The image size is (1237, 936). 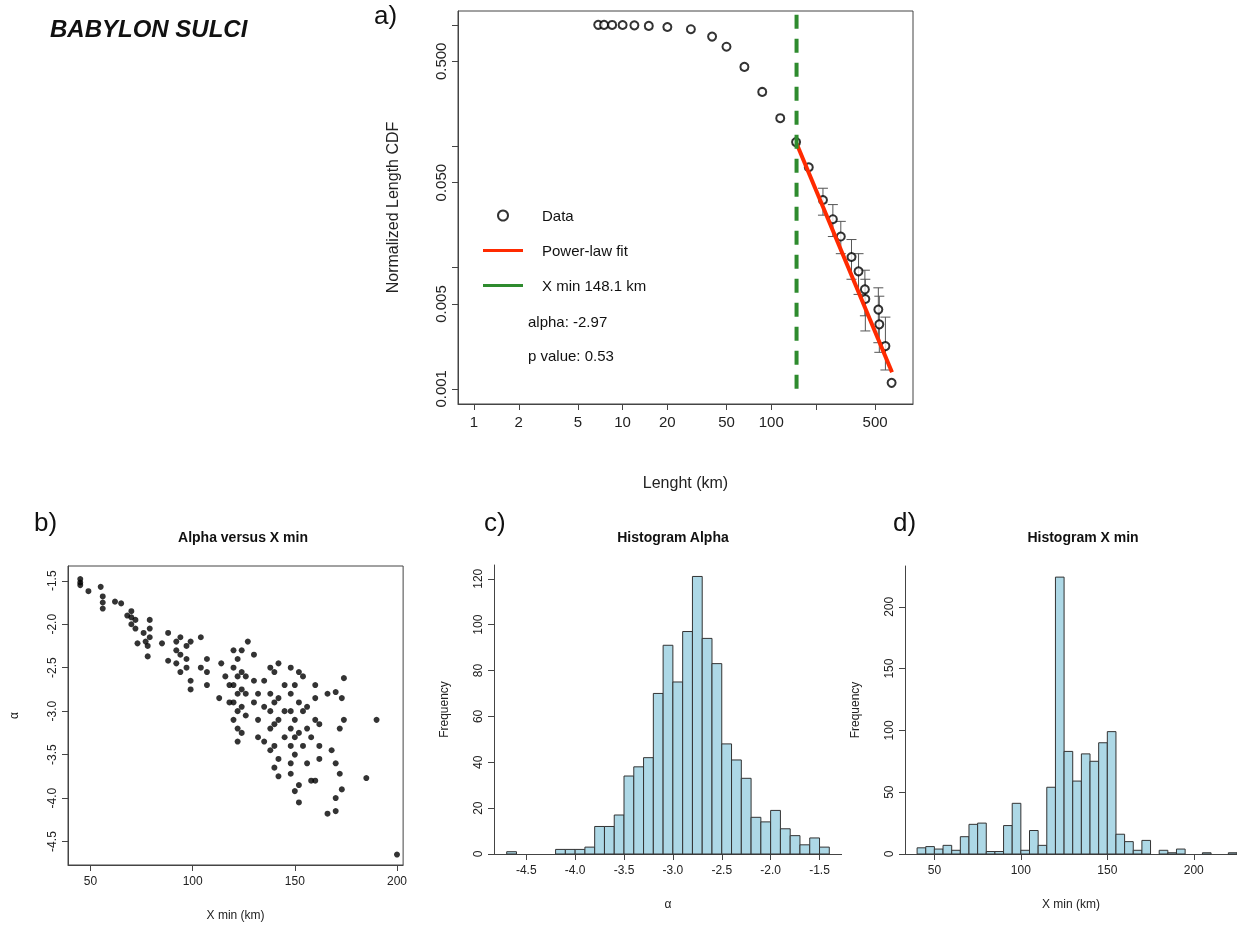 I want to click on chart-title: Histogram X min, so click(x=1083, y=537).